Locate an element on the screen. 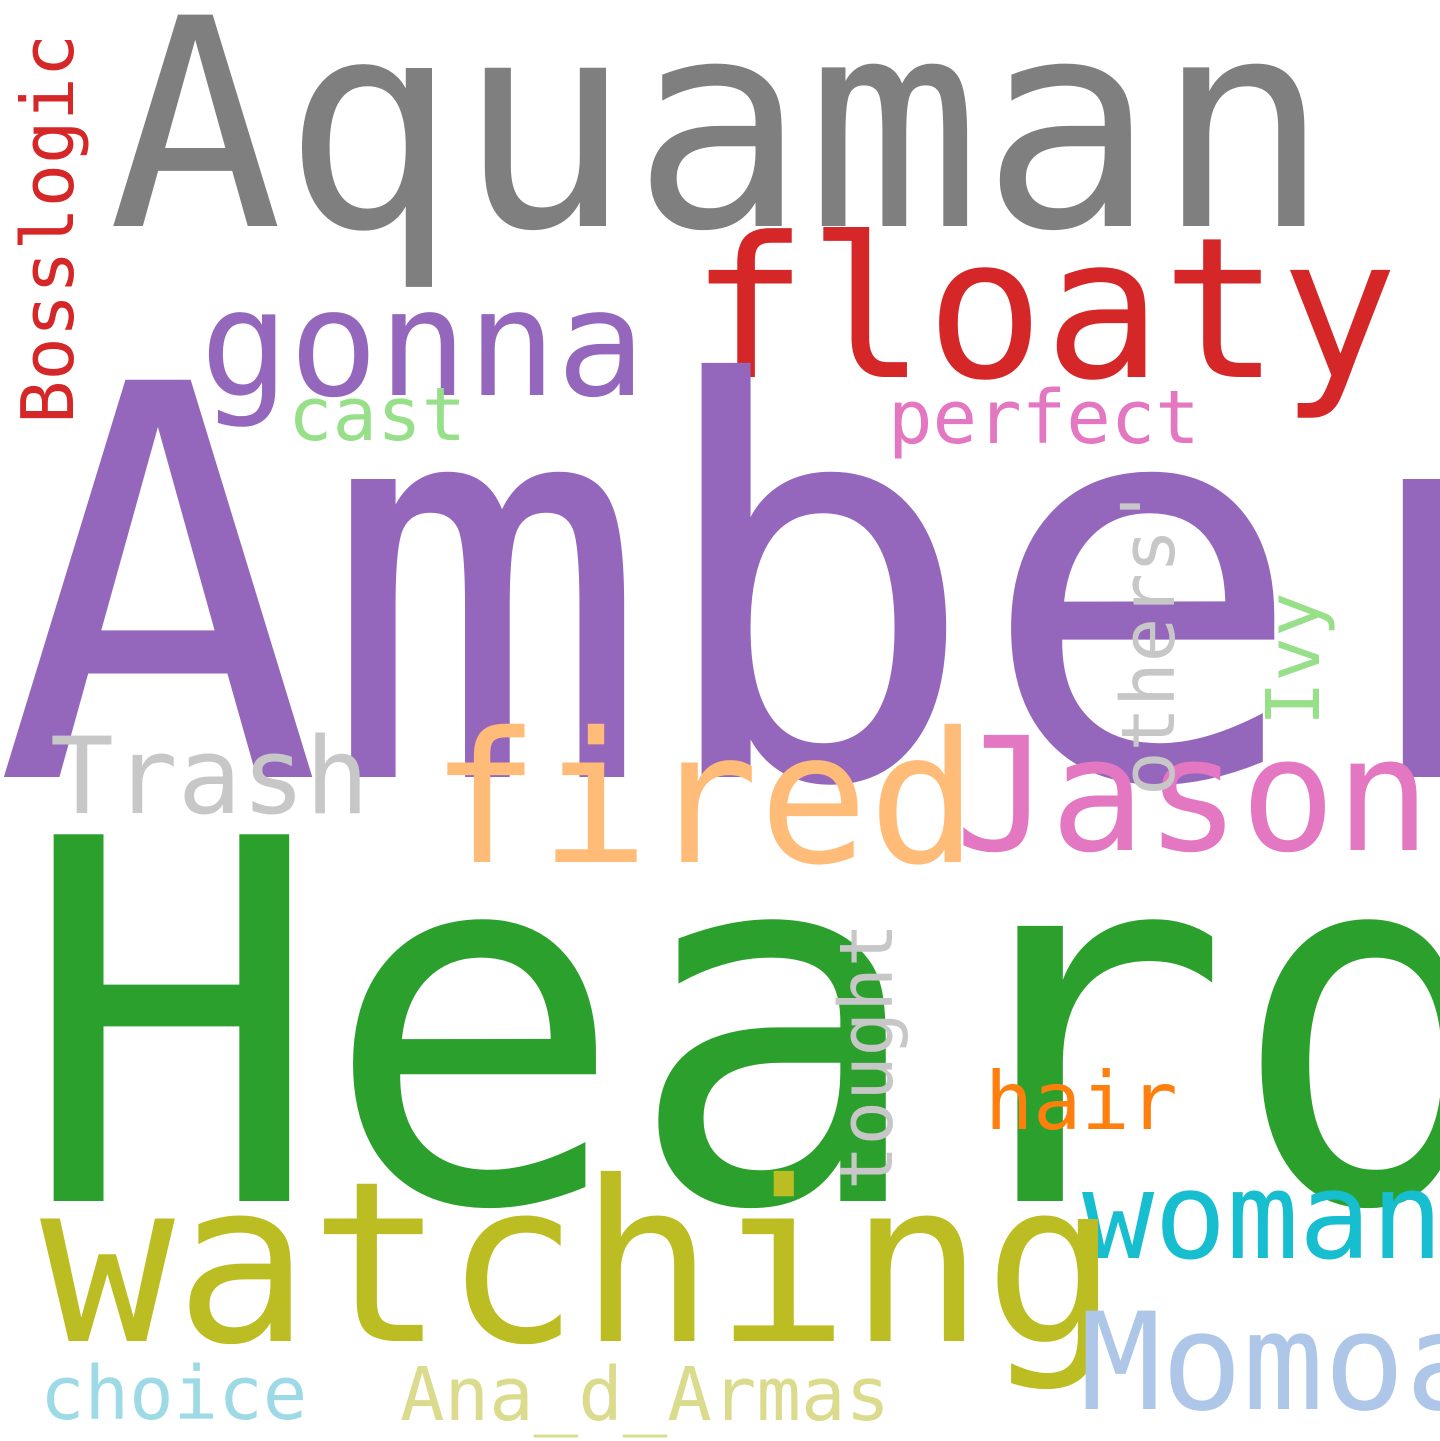 This screenshot has height=1441, width=1440. word-gonna: gonna is located at coordinates (423, 344).